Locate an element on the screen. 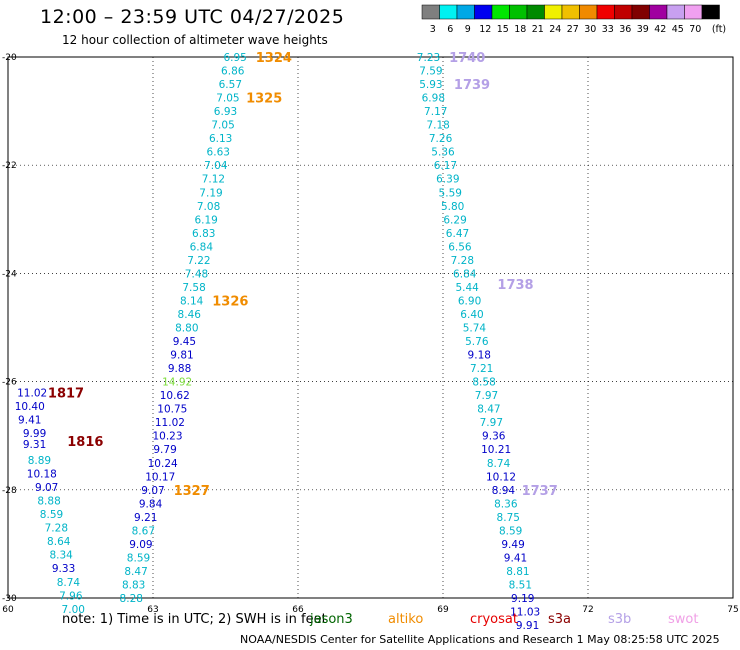  colorbar-unit-label: (ft) is located at coordinates (719, 29).